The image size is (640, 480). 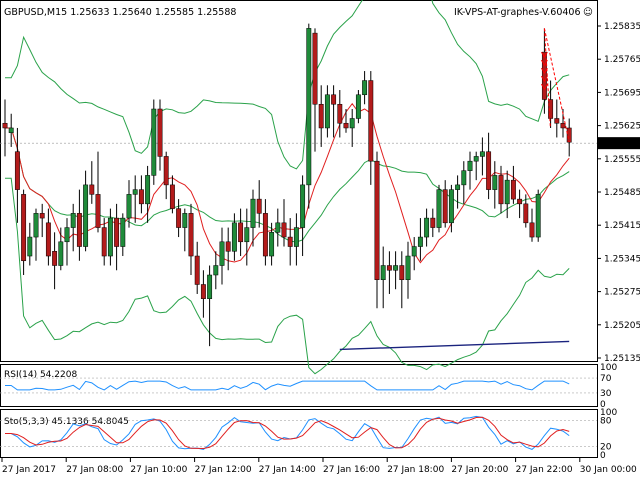 What do you see at coordinates (622, 60) in the screenshot?
I see `price-tick-label: 1.25765` at bounding box center [622, 60].